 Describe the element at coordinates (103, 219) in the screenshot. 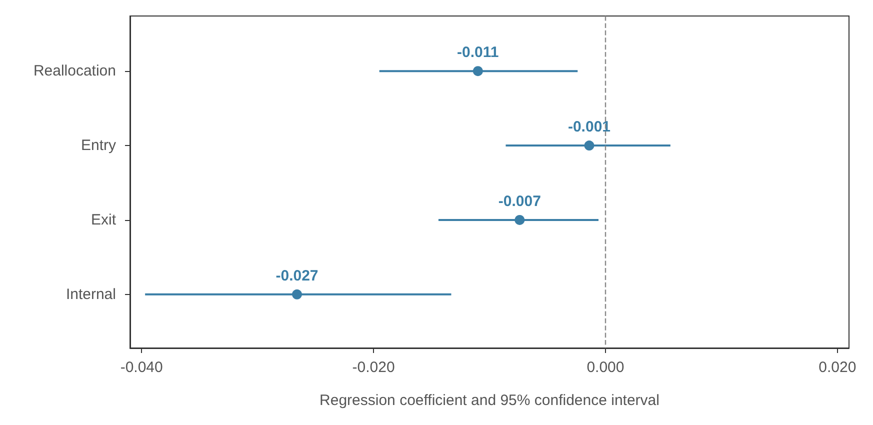

I see `y-tick-label: Exit` at that location.